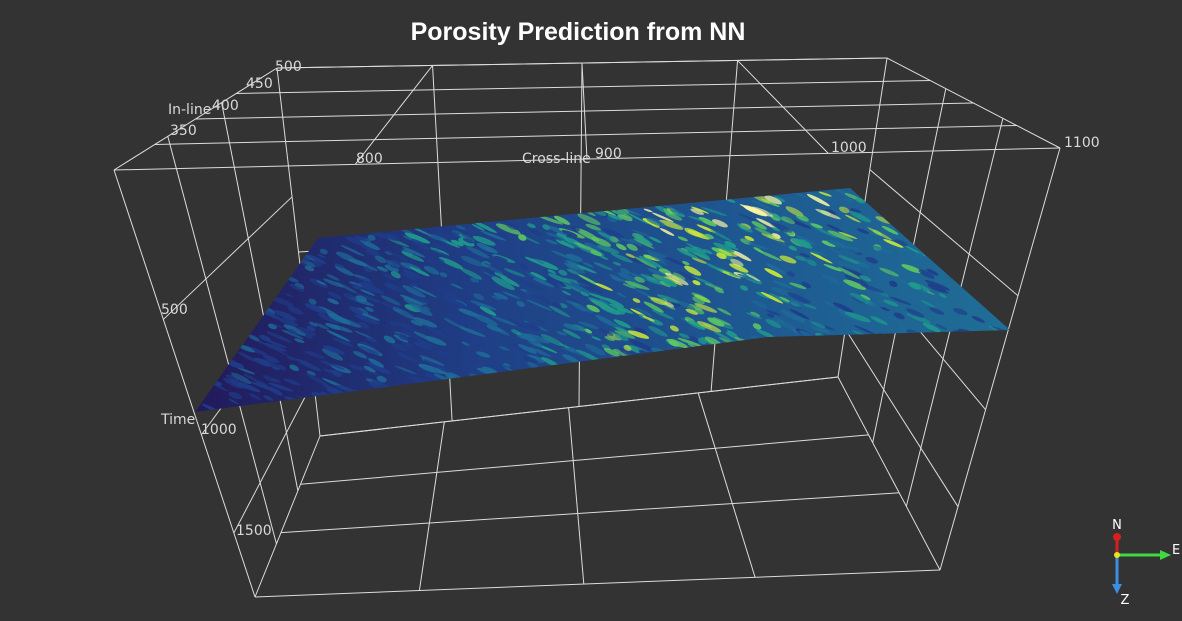  I want to click on tick-crossline-800: 800, so click(369, 159).